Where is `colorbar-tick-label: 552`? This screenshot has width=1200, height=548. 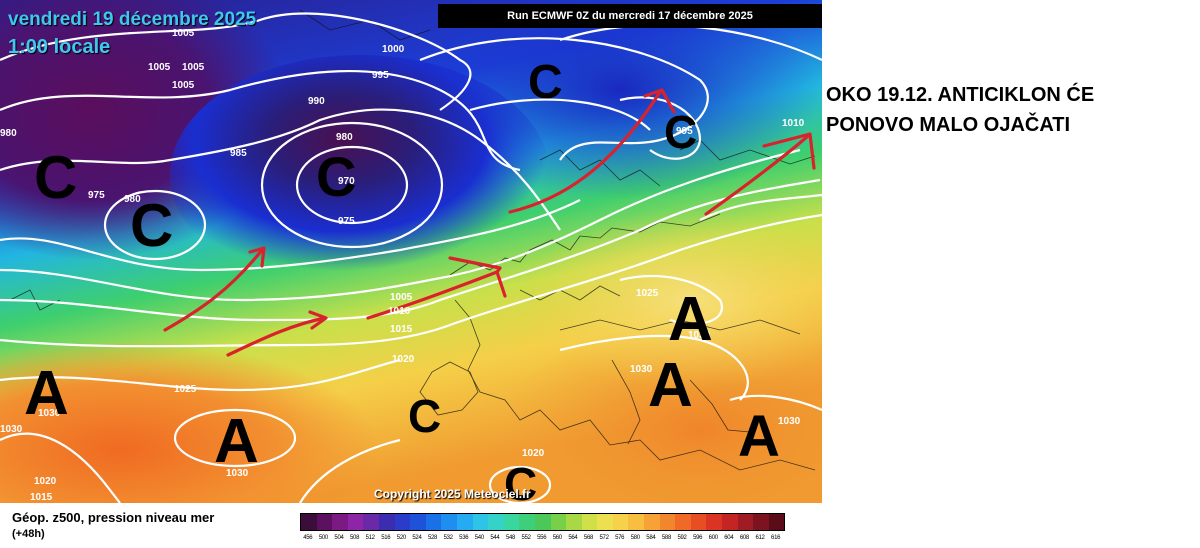 colorbar-tick-label: 552 is located at coordinates (526, 538).